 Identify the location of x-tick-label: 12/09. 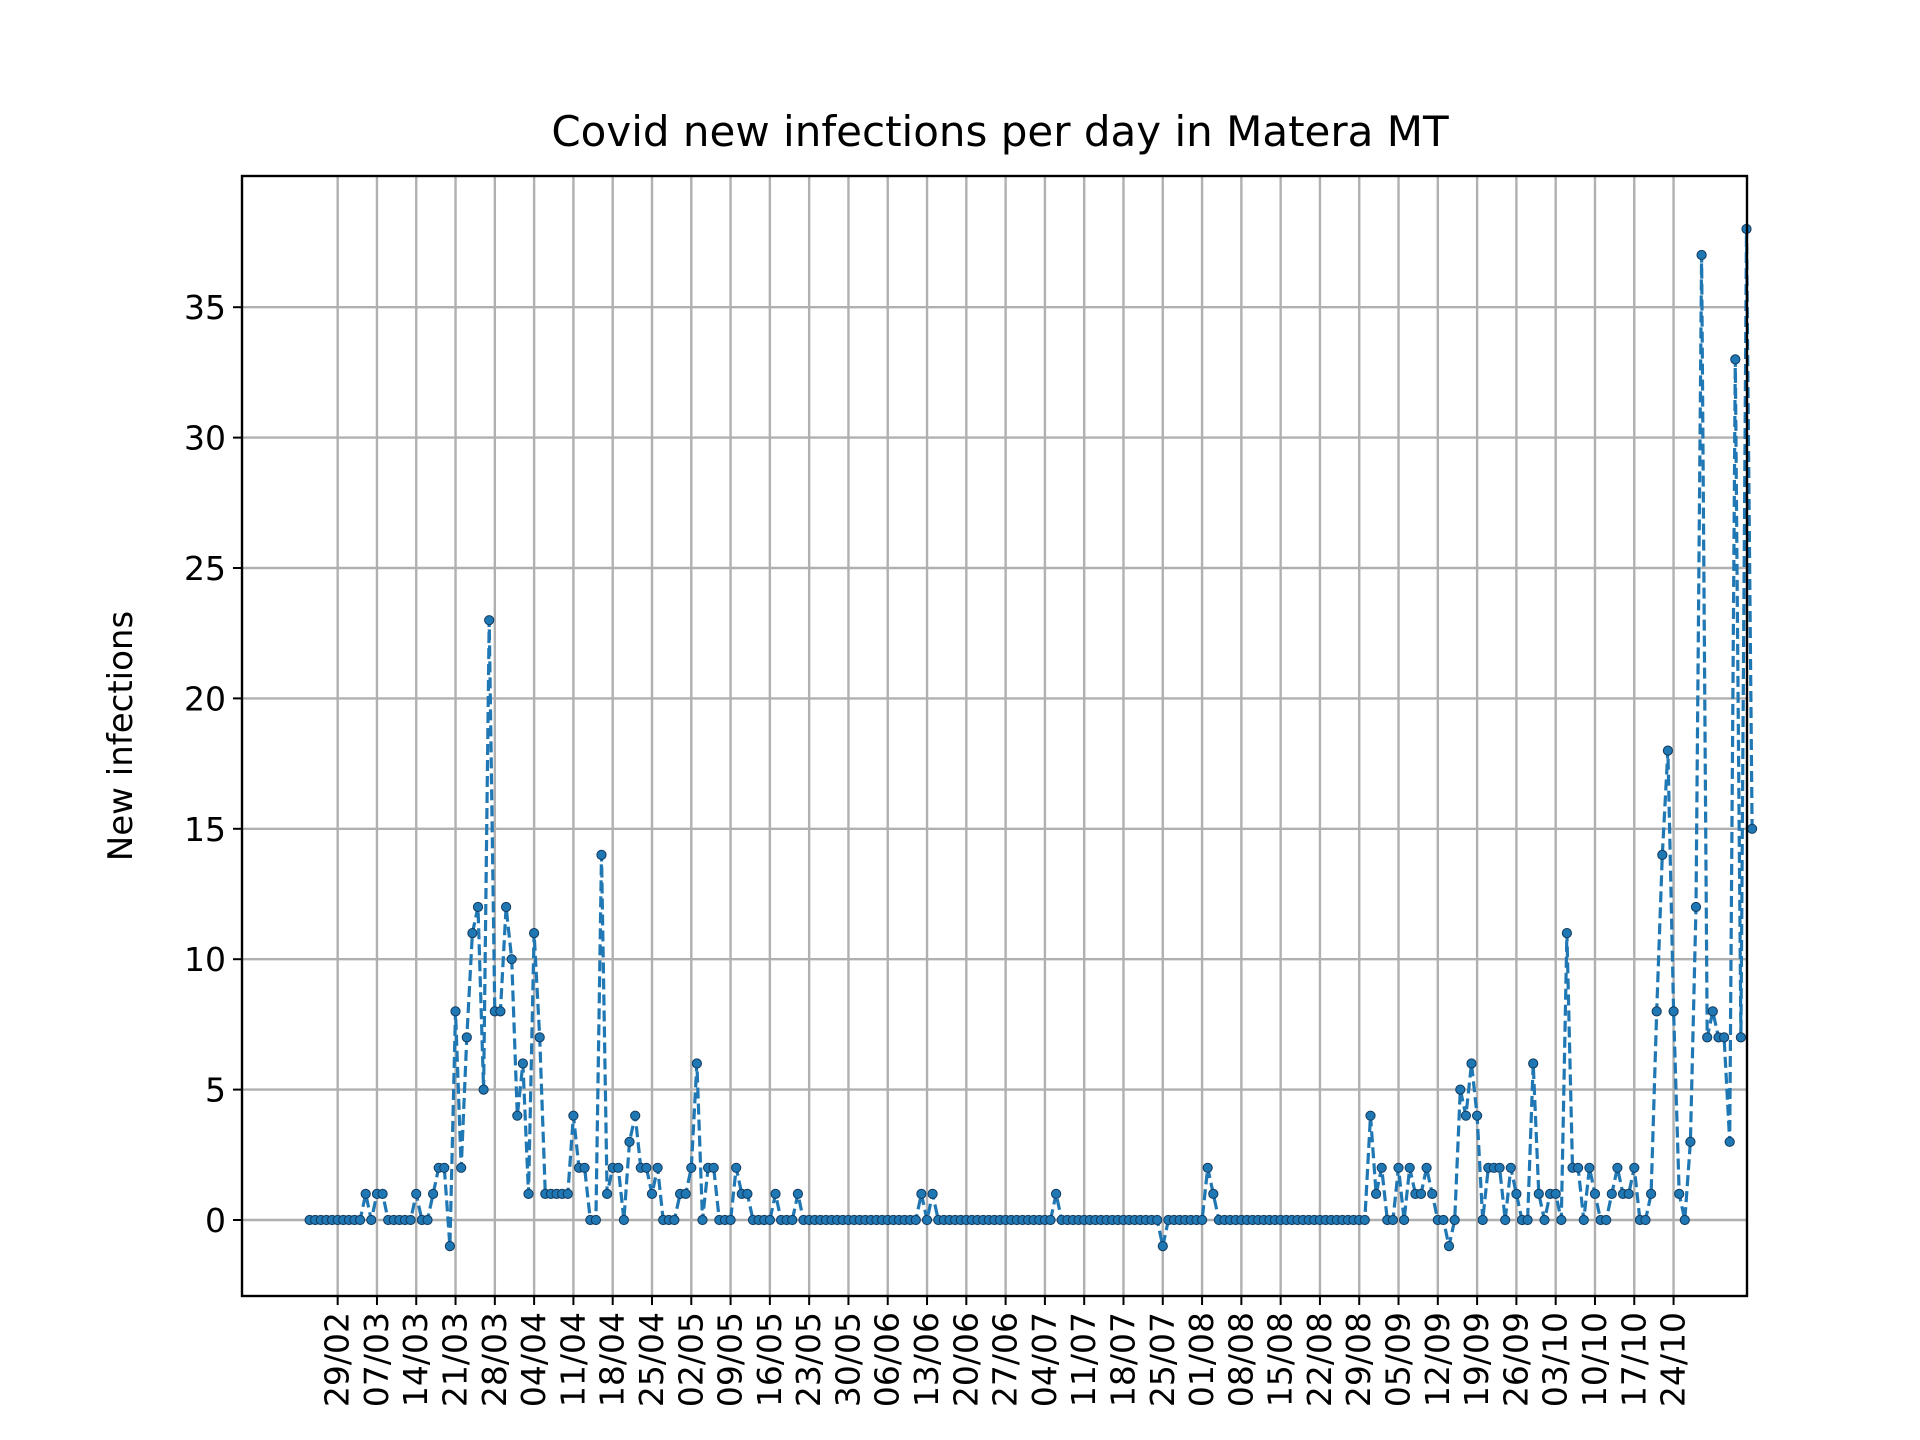
(1437, 1359).